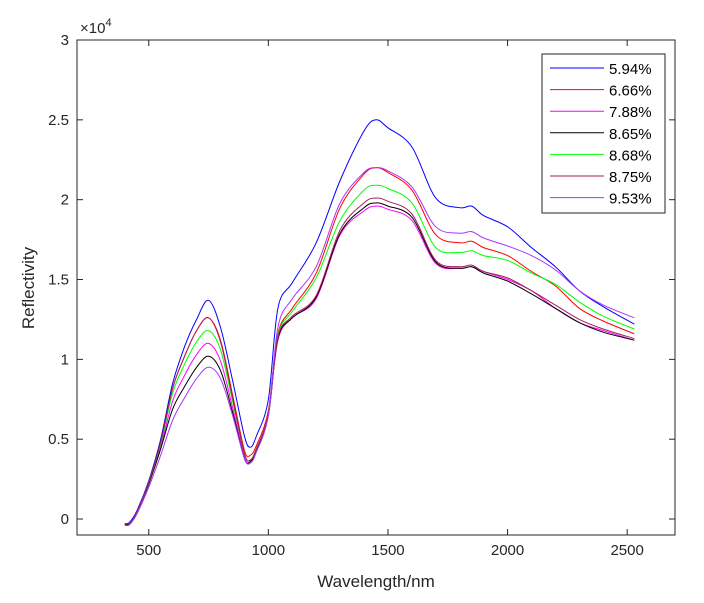 This screenshot has height=603, width=704. I want to click on x-axis-label: Wavelength/nm, so click(375, 581).